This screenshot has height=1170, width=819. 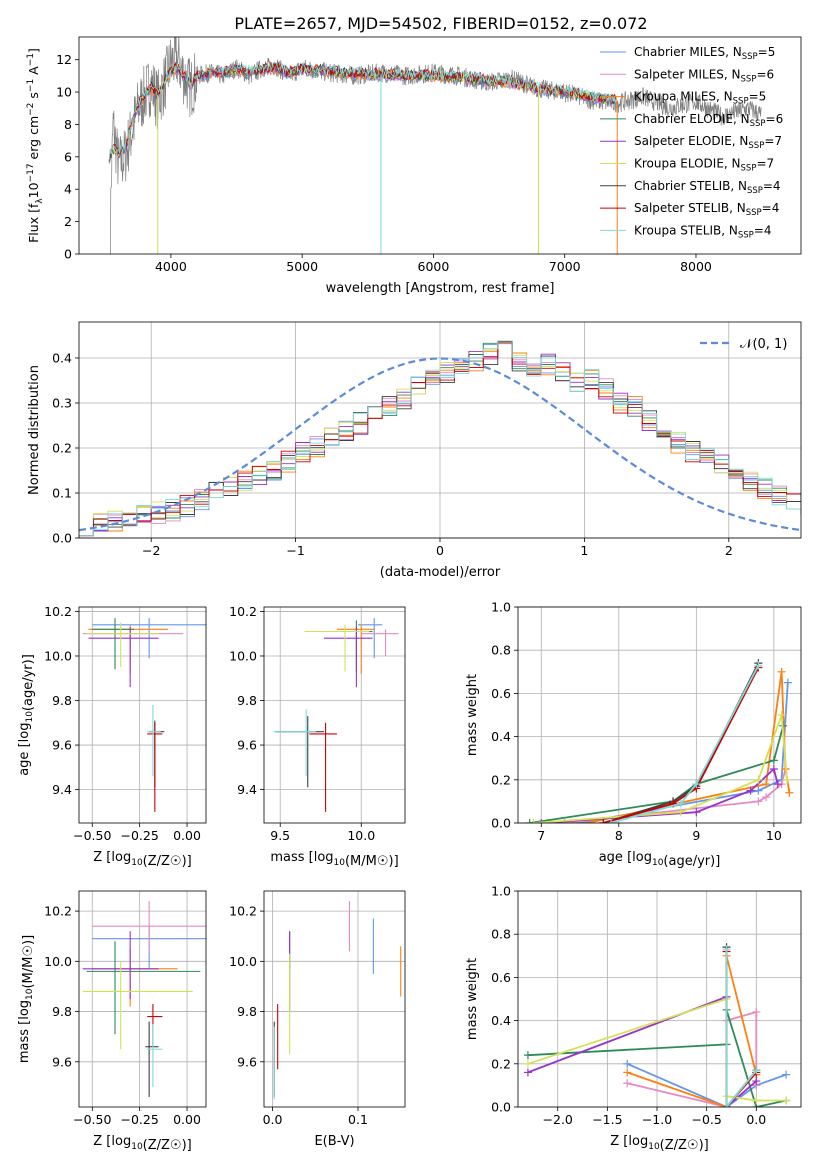 I want to click on residuals-xtick-label: 0, so click(x=440, y=550).